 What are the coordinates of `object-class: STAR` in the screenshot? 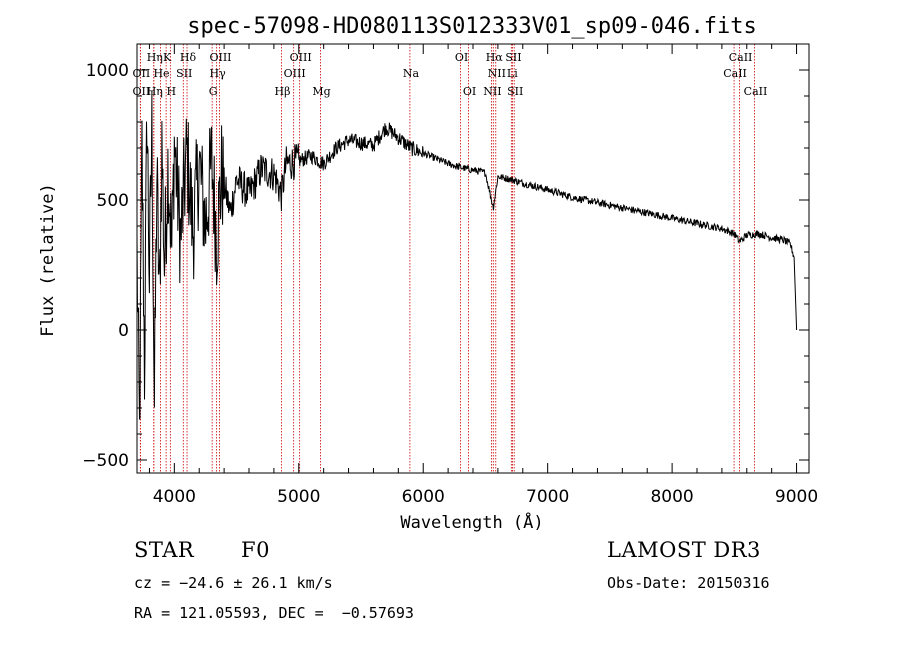 It's located at (164, 550).